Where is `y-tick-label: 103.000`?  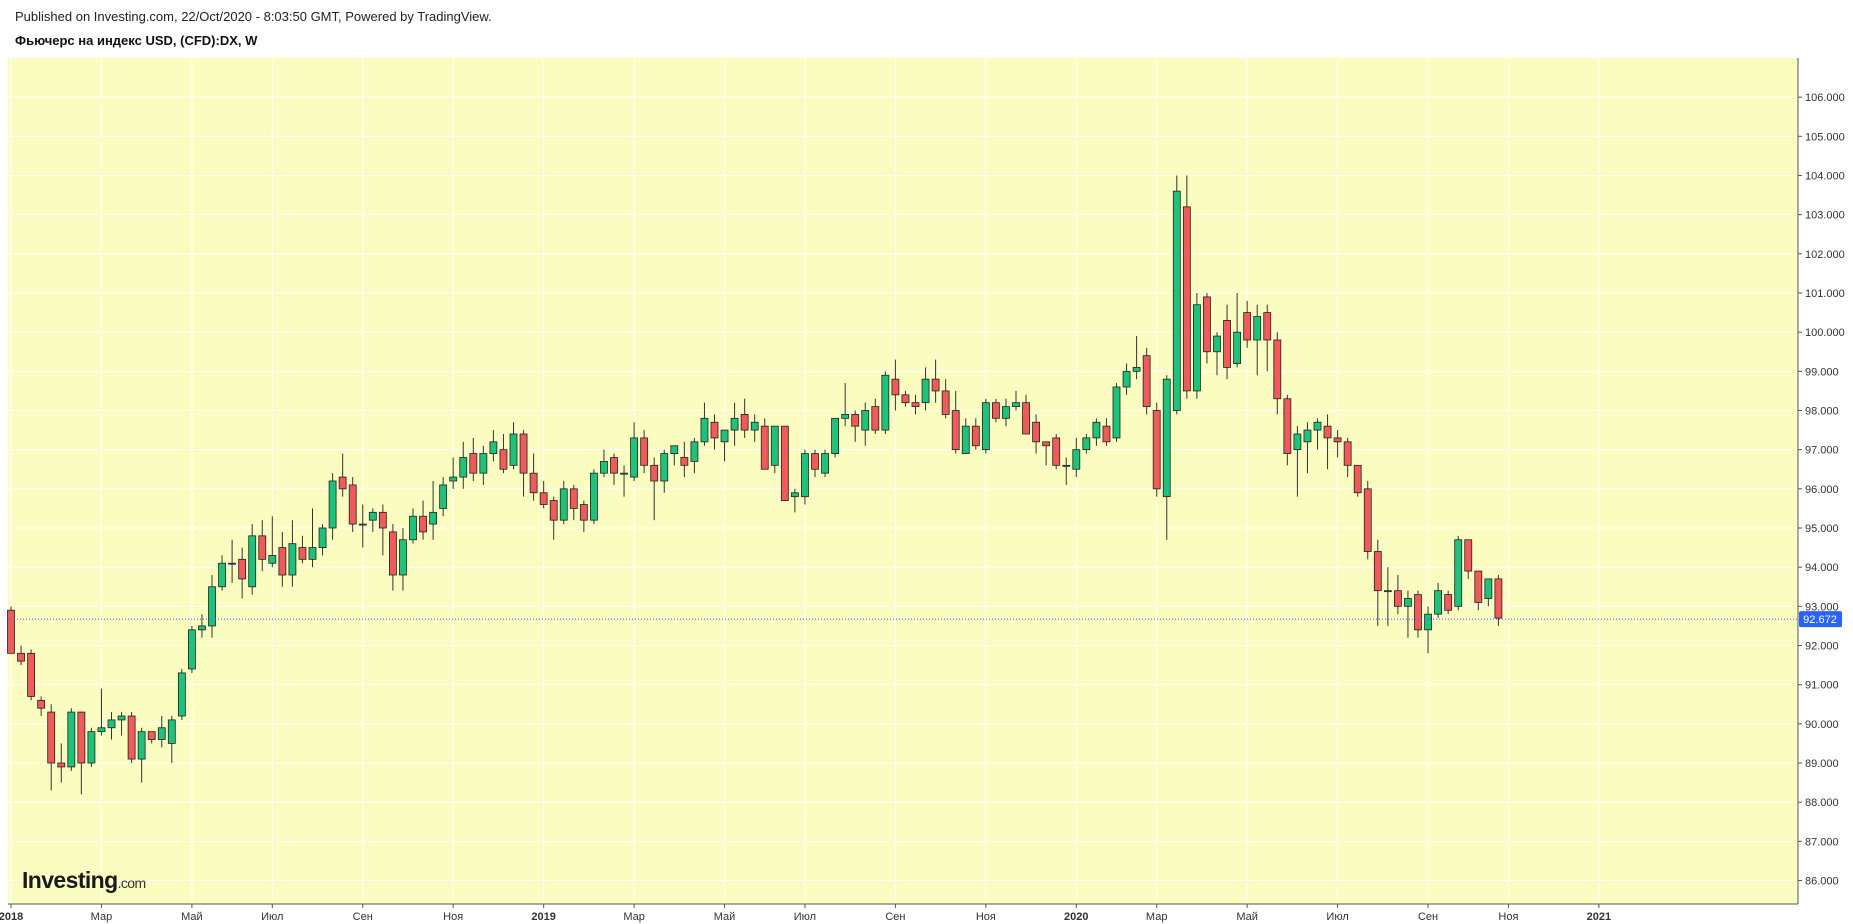 y-tick-label: 103.000 is located at coordinates (1825, 216).